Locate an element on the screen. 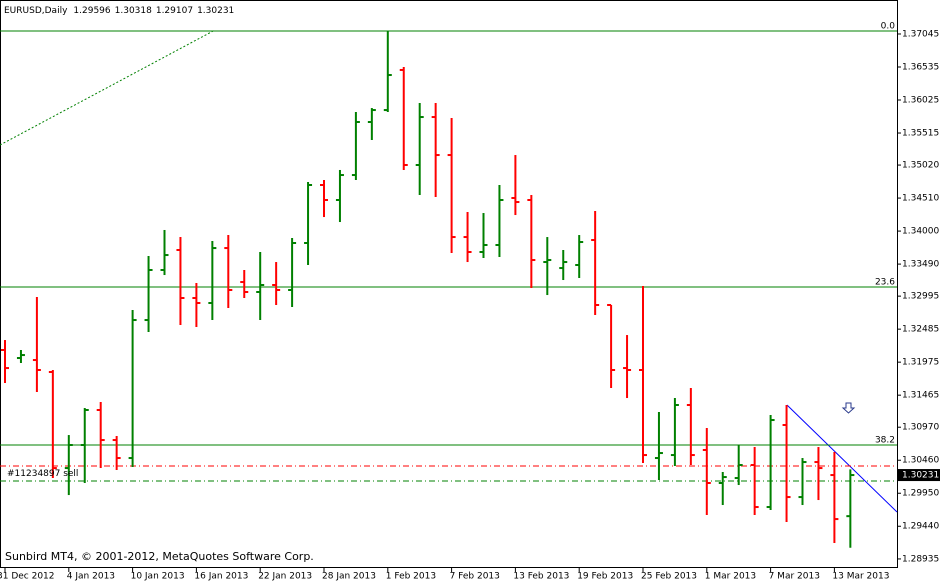 The height and width of the screenshot is (583, 940). x-tick-label: 25 Feb 2013 is located at coordinates (669, 577).